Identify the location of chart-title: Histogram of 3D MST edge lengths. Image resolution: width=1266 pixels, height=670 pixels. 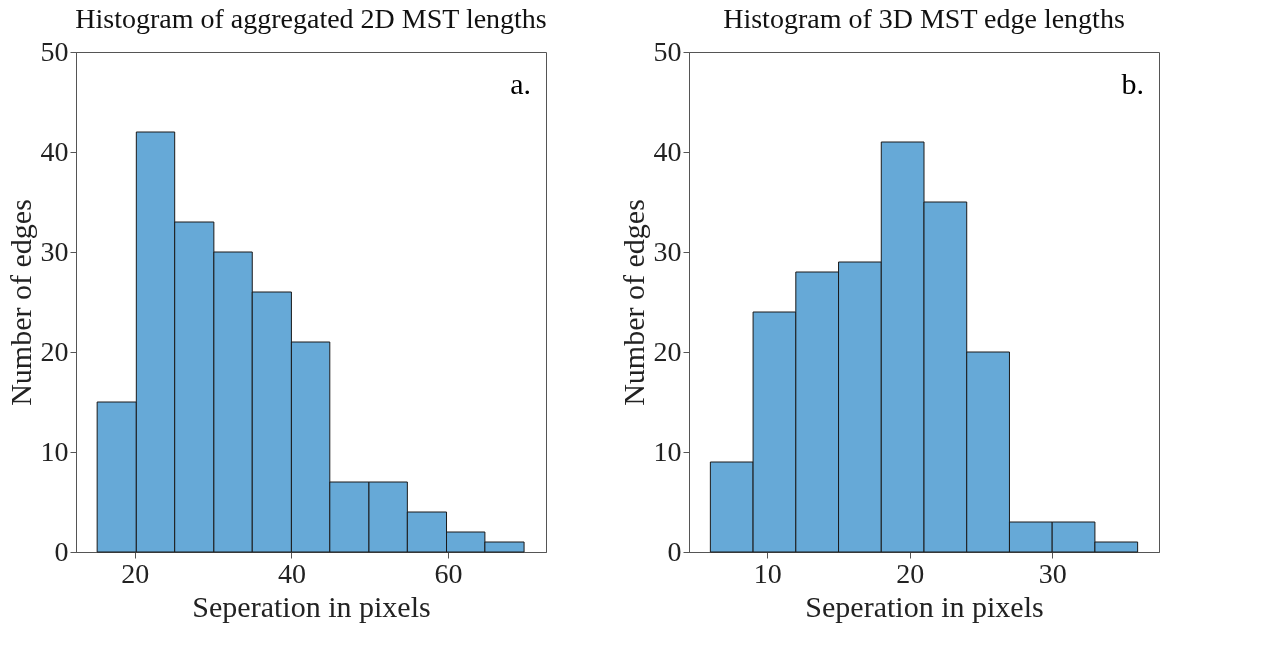
(924, 18).